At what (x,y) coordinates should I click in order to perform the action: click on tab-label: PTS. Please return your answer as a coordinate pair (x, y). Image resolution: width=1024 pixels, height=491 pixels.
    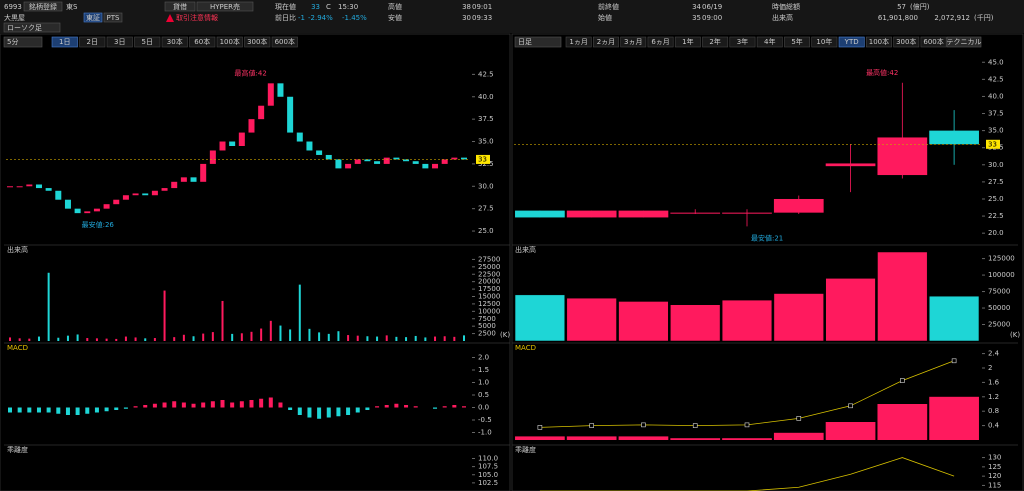
    Looking at the image, I should click on (113, 18).